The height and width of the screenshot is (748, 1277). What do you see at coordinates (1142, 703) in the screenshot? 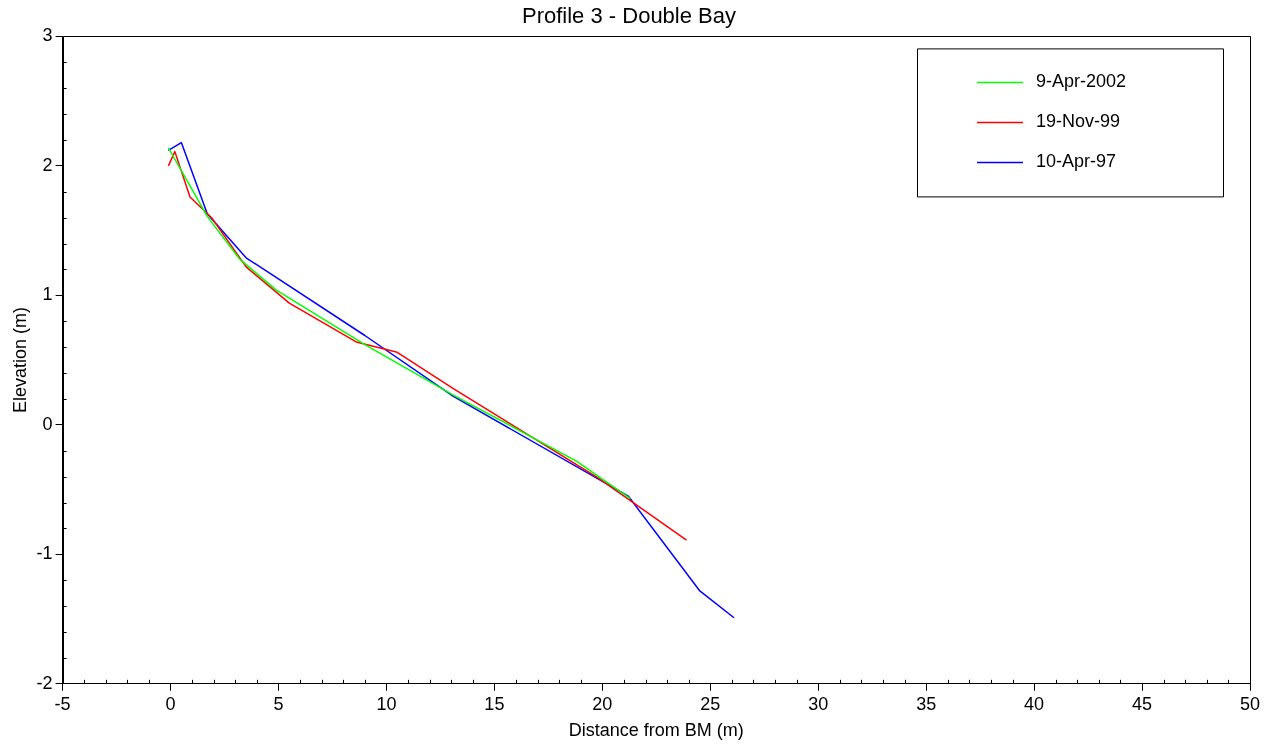
I see `x-tick-label: 45` at bounding box center [1142, 703].